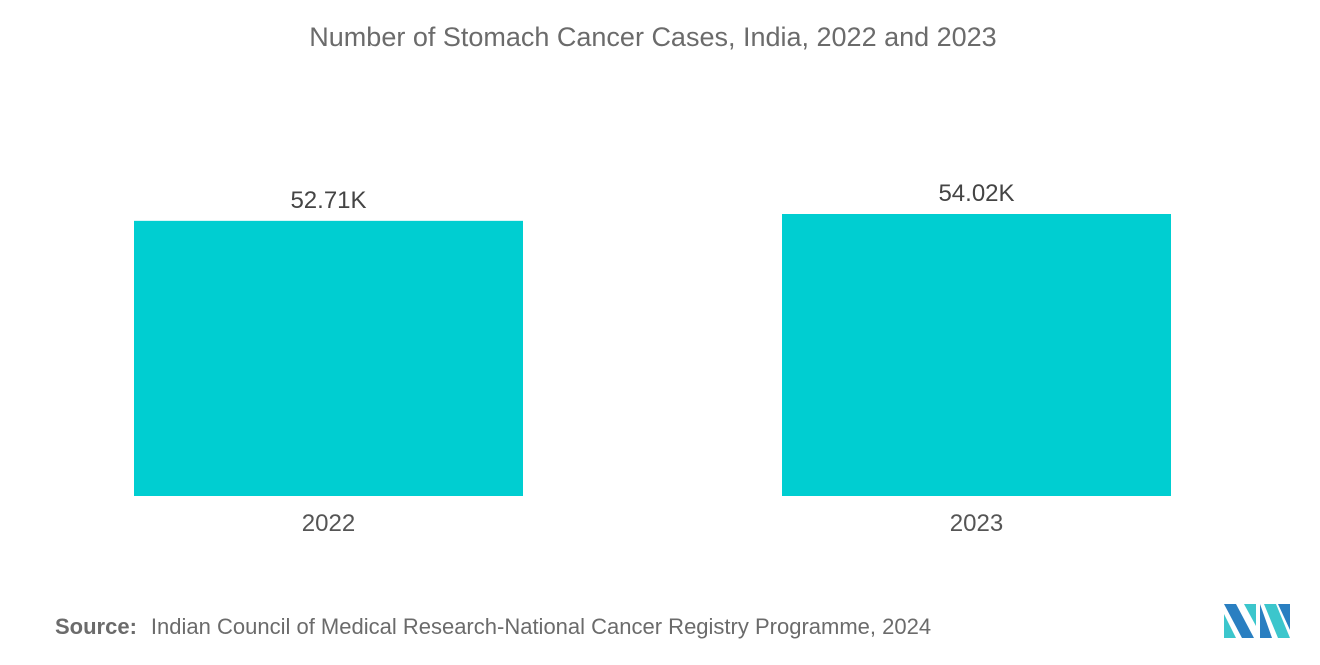 The height and width of the screenshot is (665, 1320). I want to click on bar-2023, so click(976, 355).